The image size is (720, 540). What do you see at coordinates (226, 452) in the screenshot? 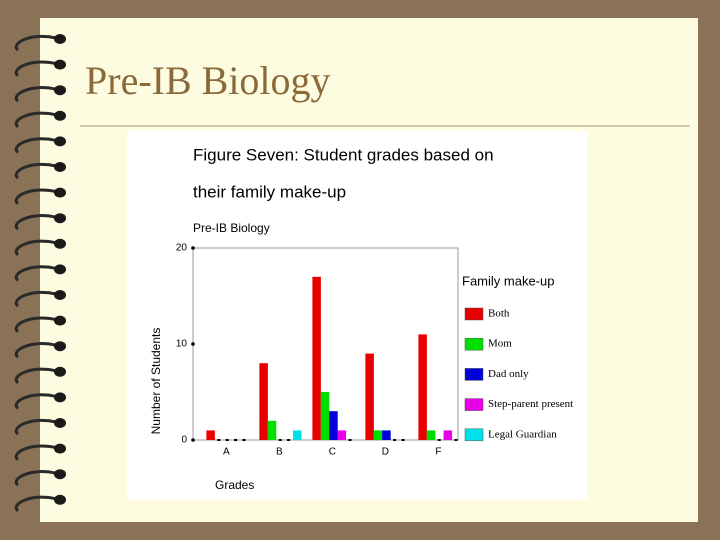
I see `x-tick-label: A` at bounding box center [226, 452].